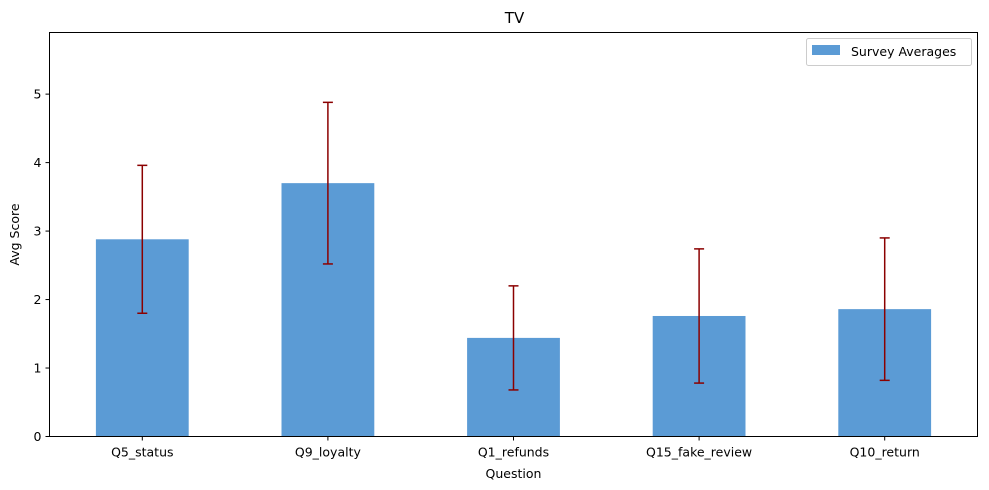 Image resolution: width=989 pixels, height=490 pixels. What do you see at coordinates (142, 239) in the screenshot?
I see `error-bar-q5-status` at bounding box center [142, 239].